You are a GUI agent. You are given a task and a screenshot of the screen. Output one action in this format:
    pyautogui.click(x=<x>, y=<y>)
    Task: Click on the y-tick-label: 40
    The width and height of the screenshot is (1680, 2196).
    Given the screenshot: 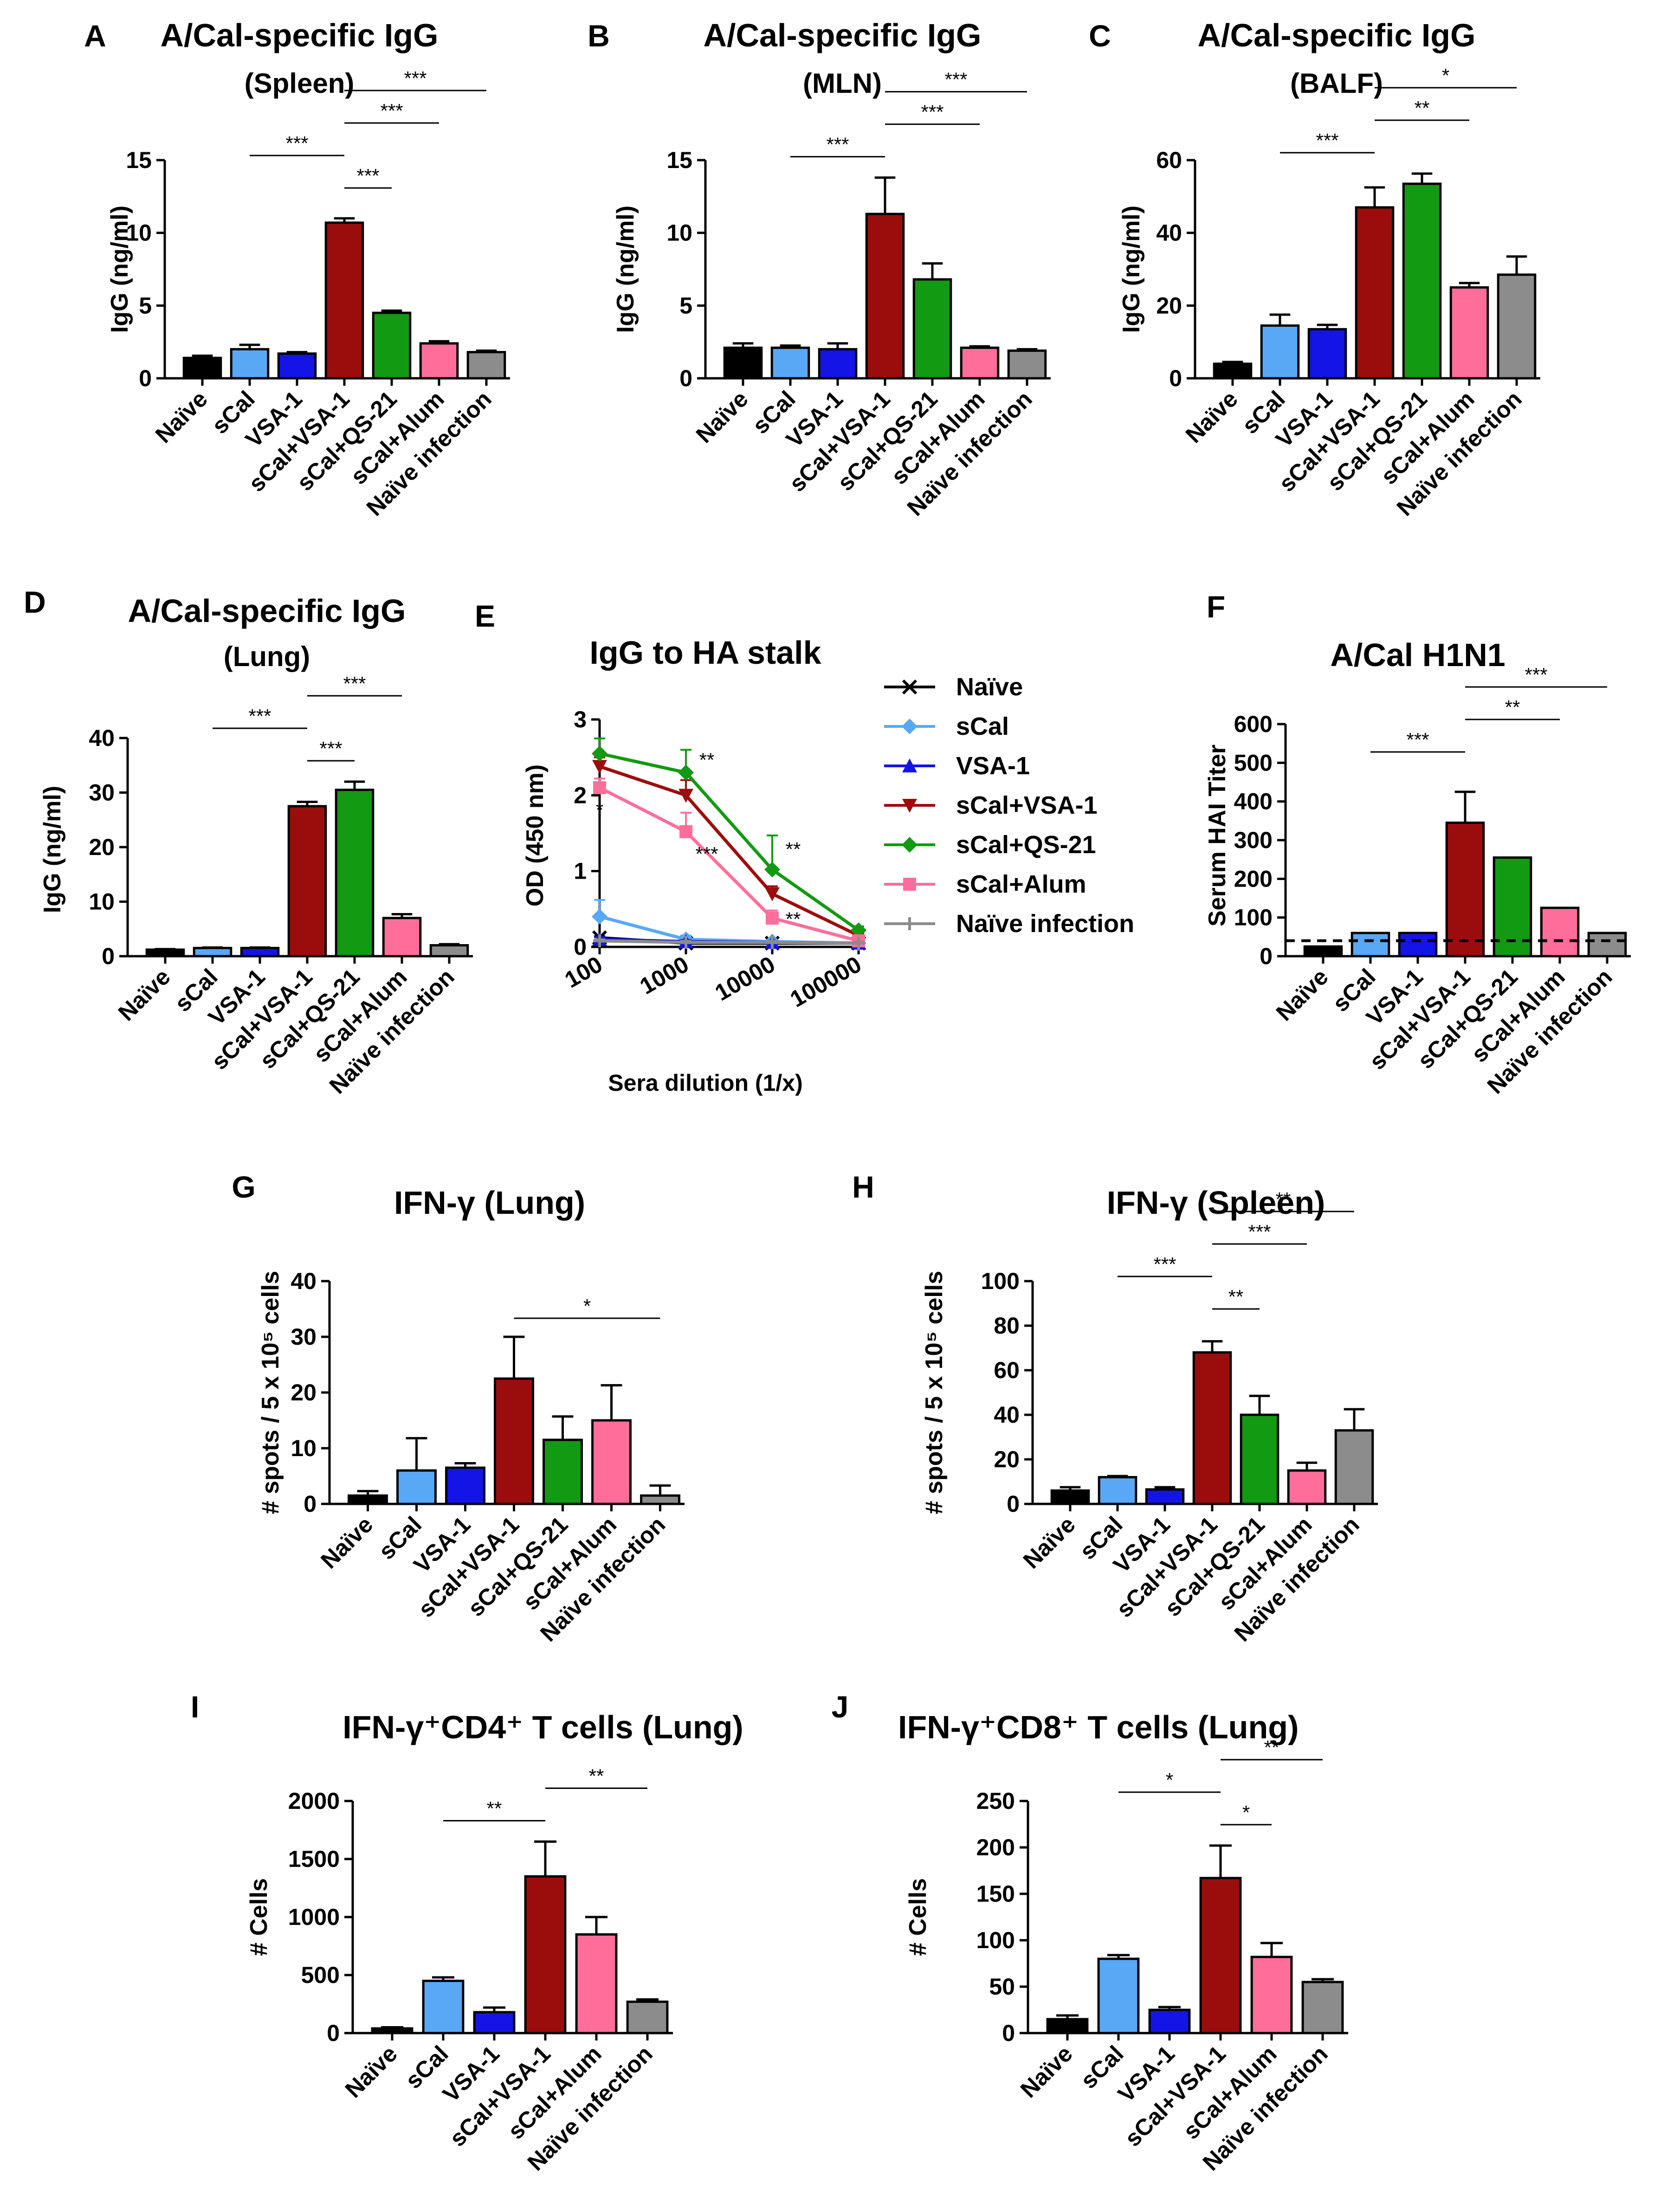 What is the action you would take?
    pyautogui.click(x=304, y=1281)
    